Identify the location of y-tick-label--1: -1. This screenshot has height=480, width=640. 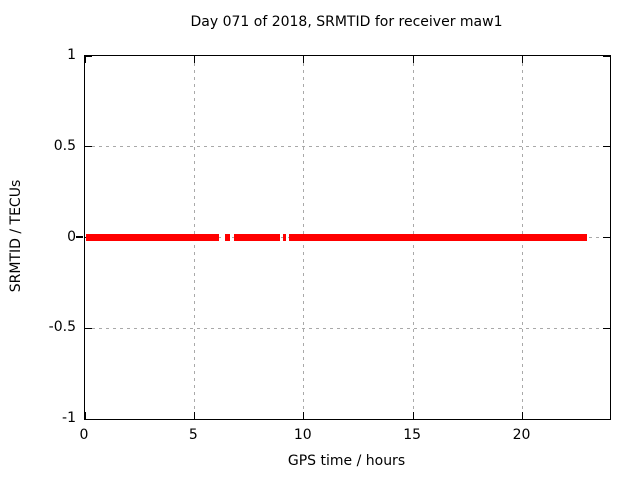
(69, 418).